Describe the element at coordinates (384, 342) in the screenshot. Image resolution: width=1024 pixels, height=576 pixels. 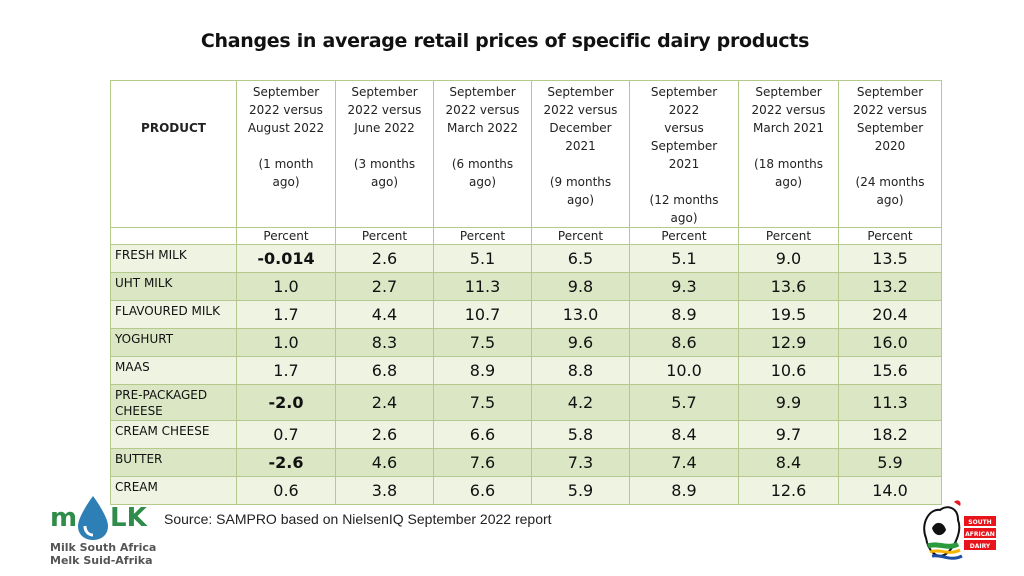
I see `value-cell: 8.3` at that location.